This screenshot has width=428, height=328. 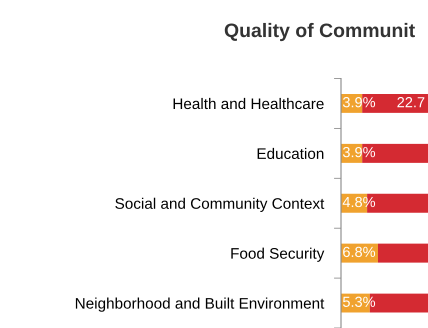 What do you see at coordinates (410, 102) in the screenshot?
I see `annotation: 22.7` at bounding box center [410, 102].